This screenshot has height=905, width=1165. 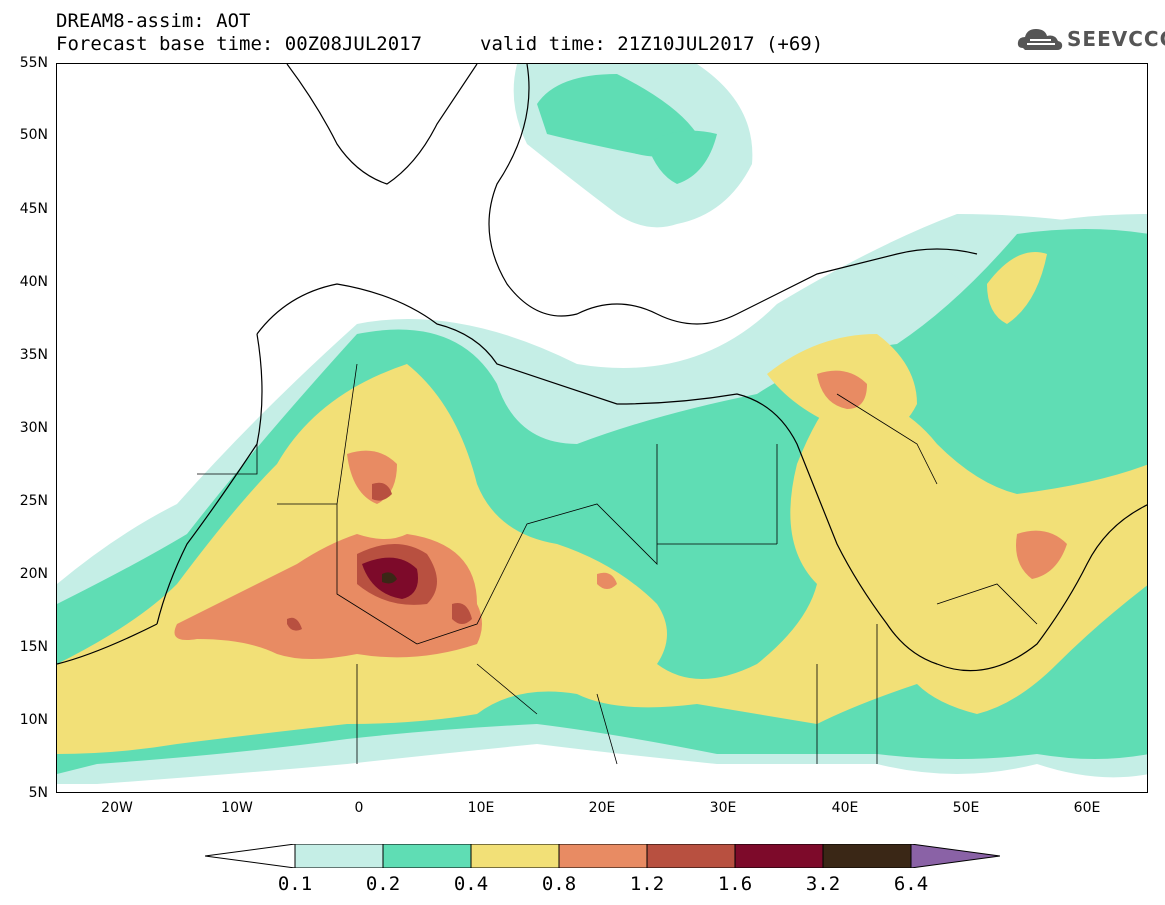 I want to click on lon-label-10E: 10E, so click(x=481, y=808).